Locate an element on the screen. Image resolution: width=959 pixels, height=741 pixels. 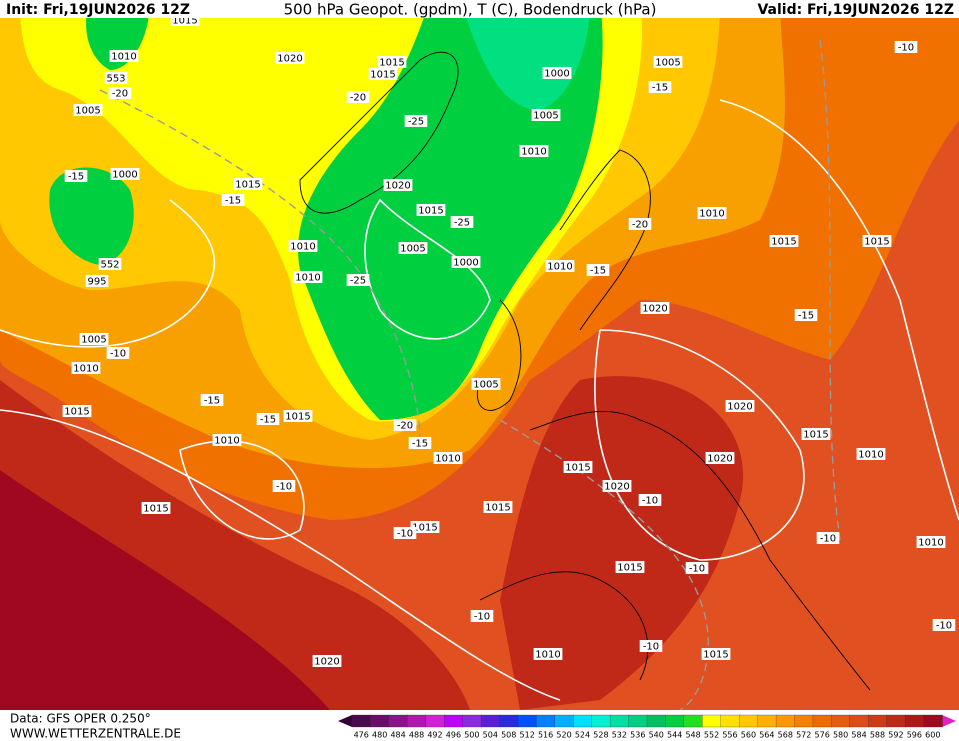
website: WWW.WETTERZENTRALE.DE is located at coordinates (95, 734).